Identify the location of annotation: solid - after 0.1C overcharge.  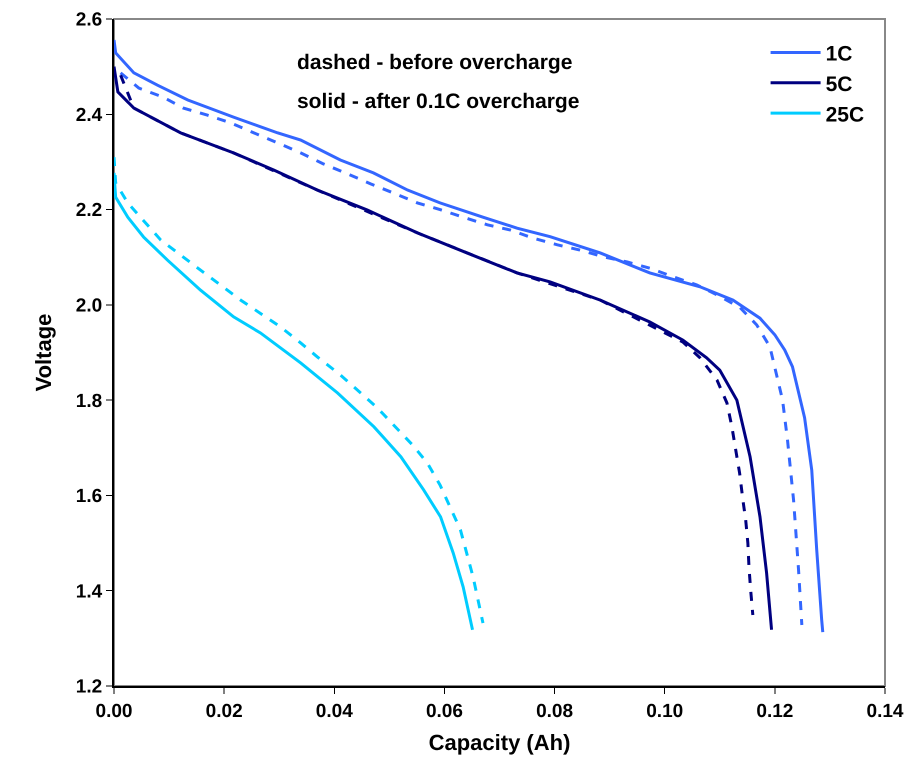
(438, 101).